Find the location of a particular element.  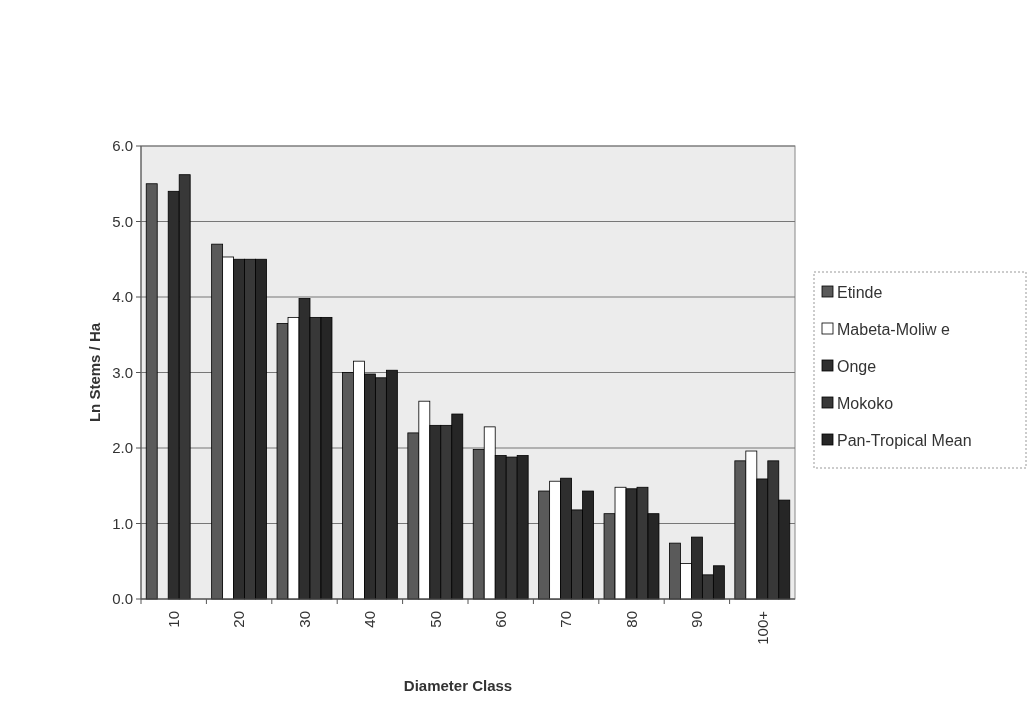

x-tick-label: 50 is located at coordinates (435, 619).